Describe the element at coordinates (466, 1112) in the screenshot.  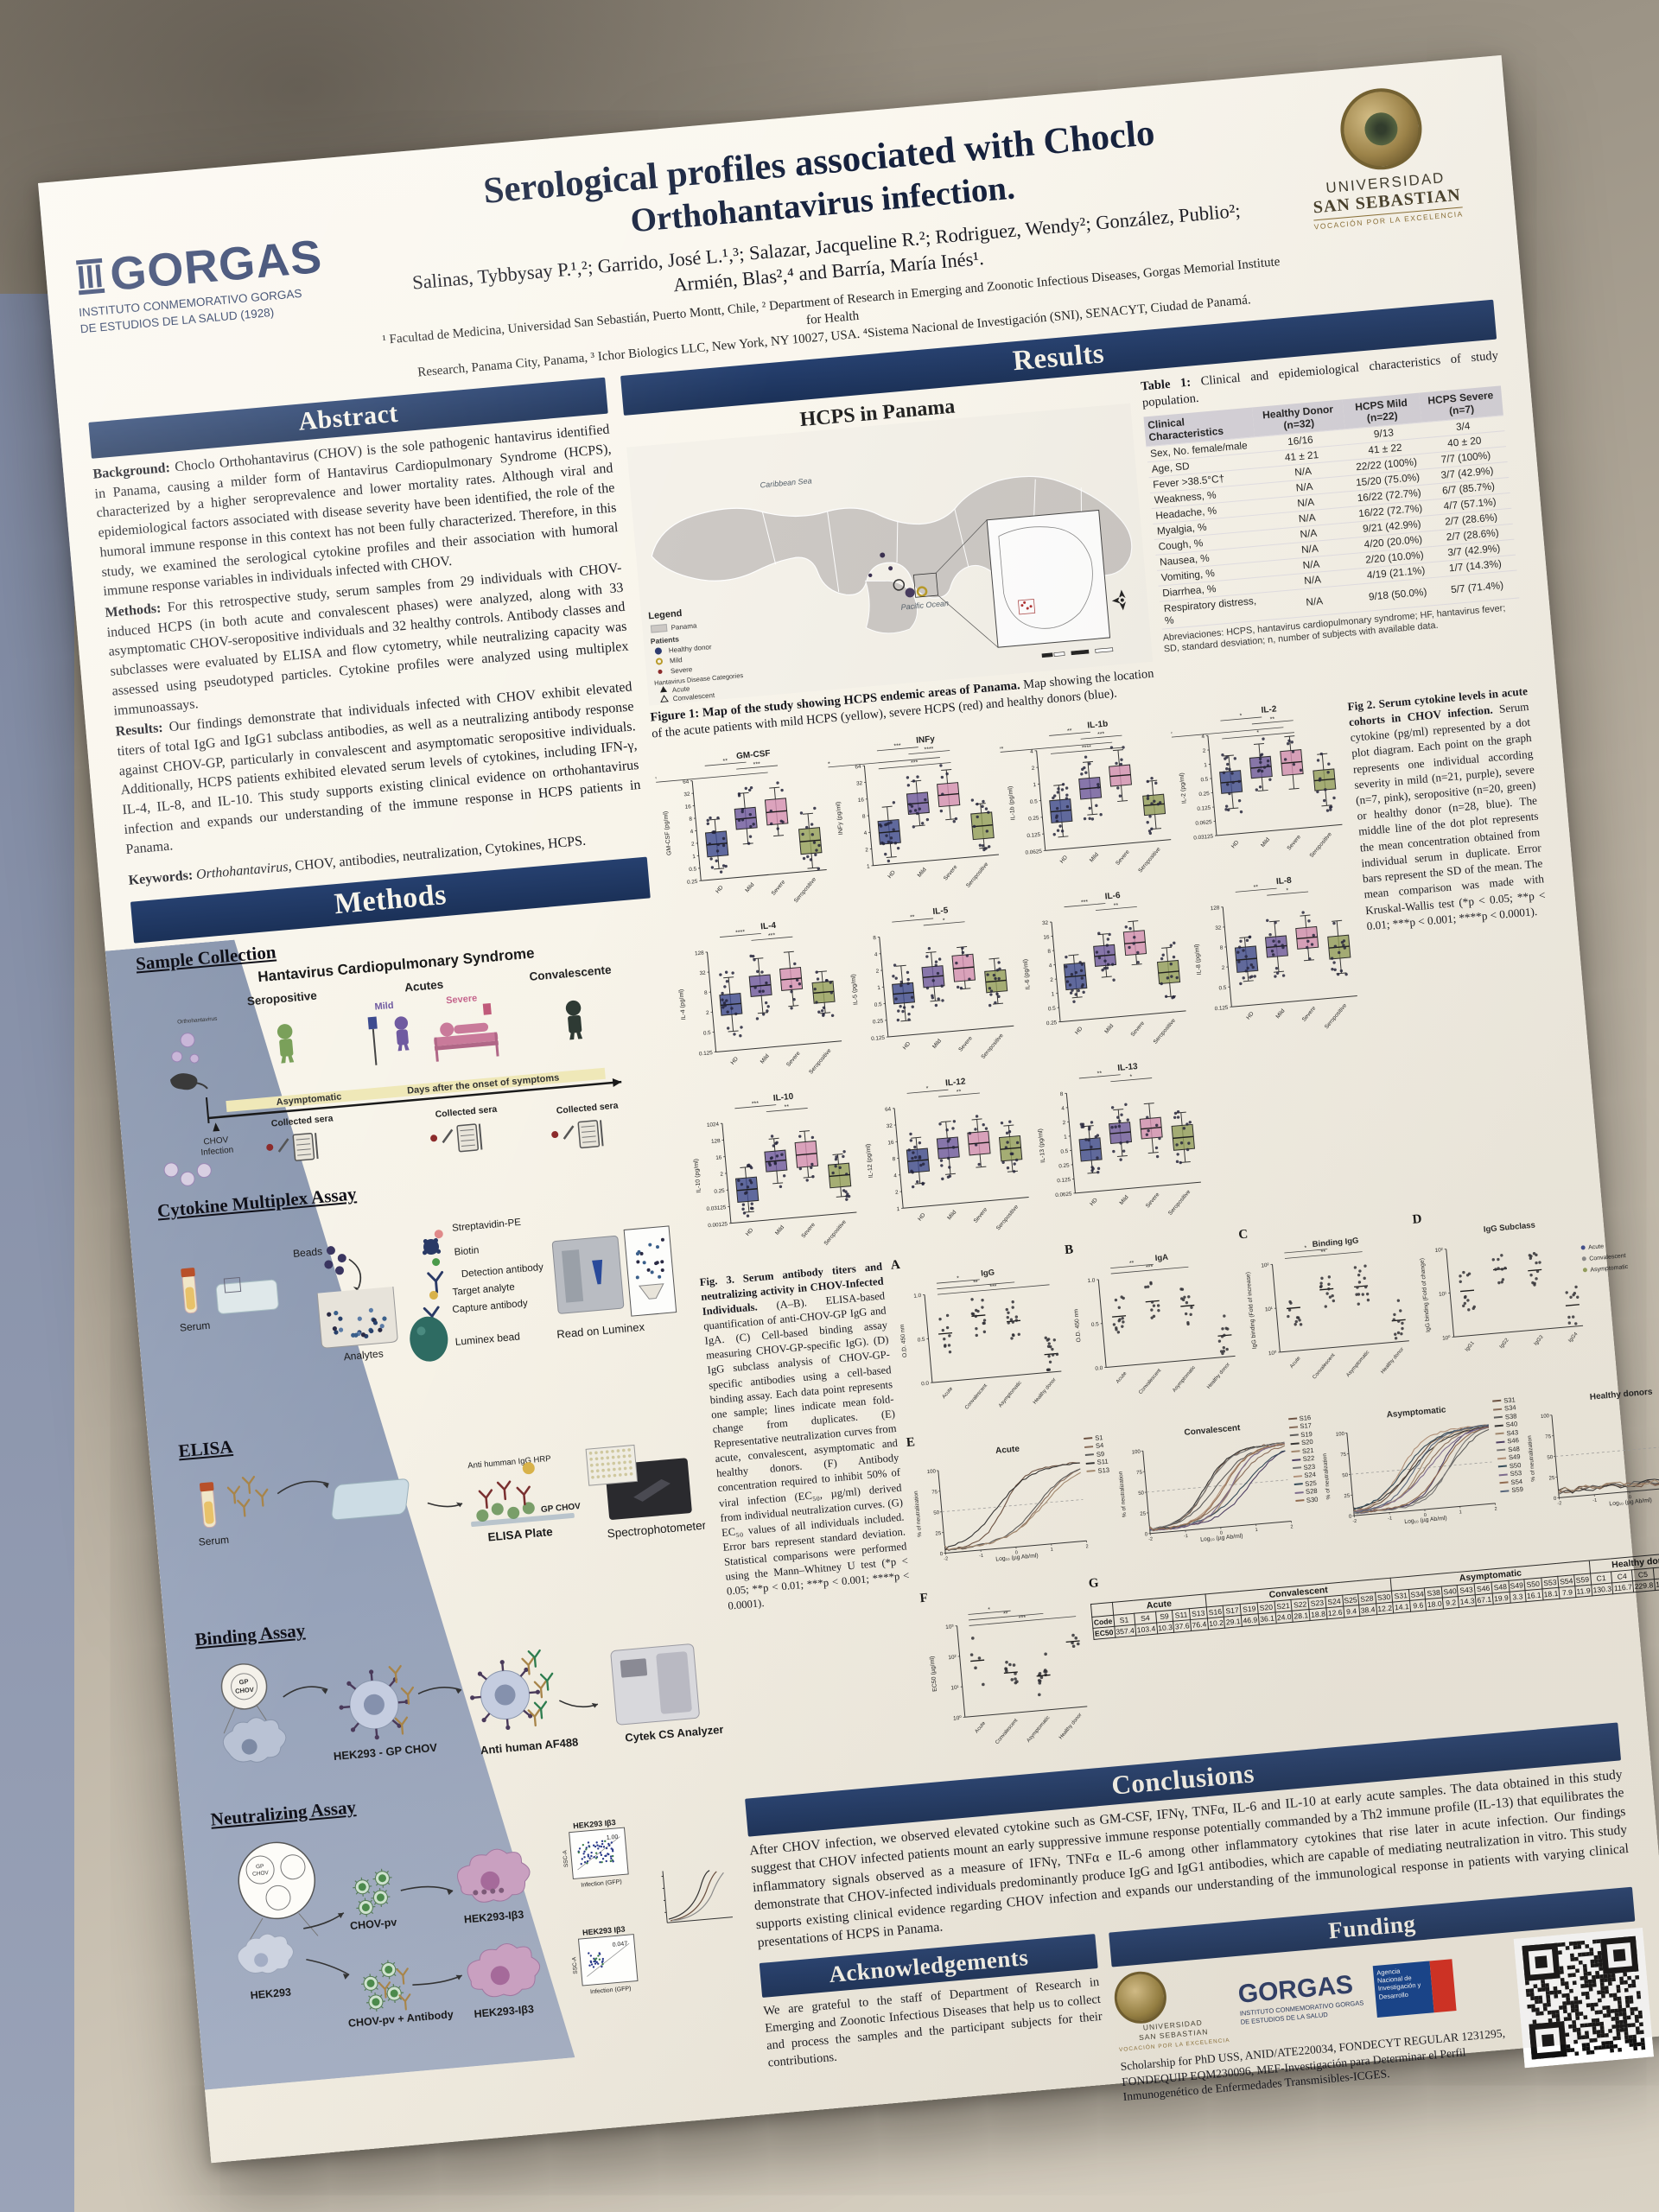
I see `svg-text: Collected sera` at that location.